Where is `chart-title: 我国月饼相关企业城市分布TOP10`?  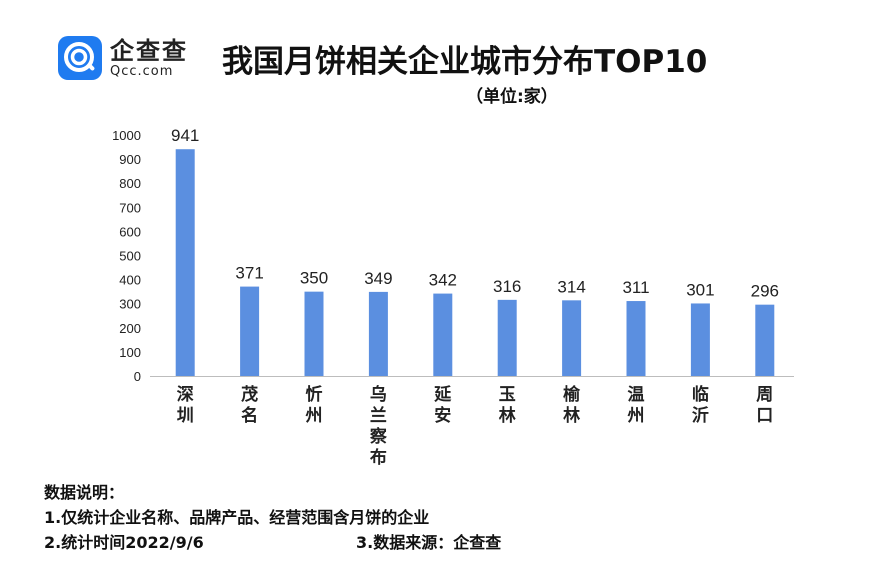
chart-title: 我国月饼相关企业城市分布TOP10 is located at coordinates (465, 62).